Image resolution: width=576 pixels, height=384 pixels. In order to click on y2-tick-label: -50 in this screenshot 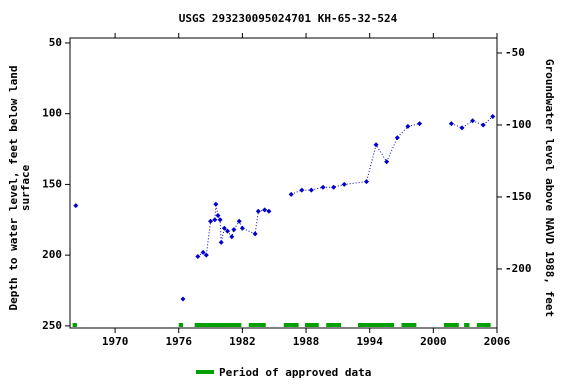, I will do `click(515, 52)`.